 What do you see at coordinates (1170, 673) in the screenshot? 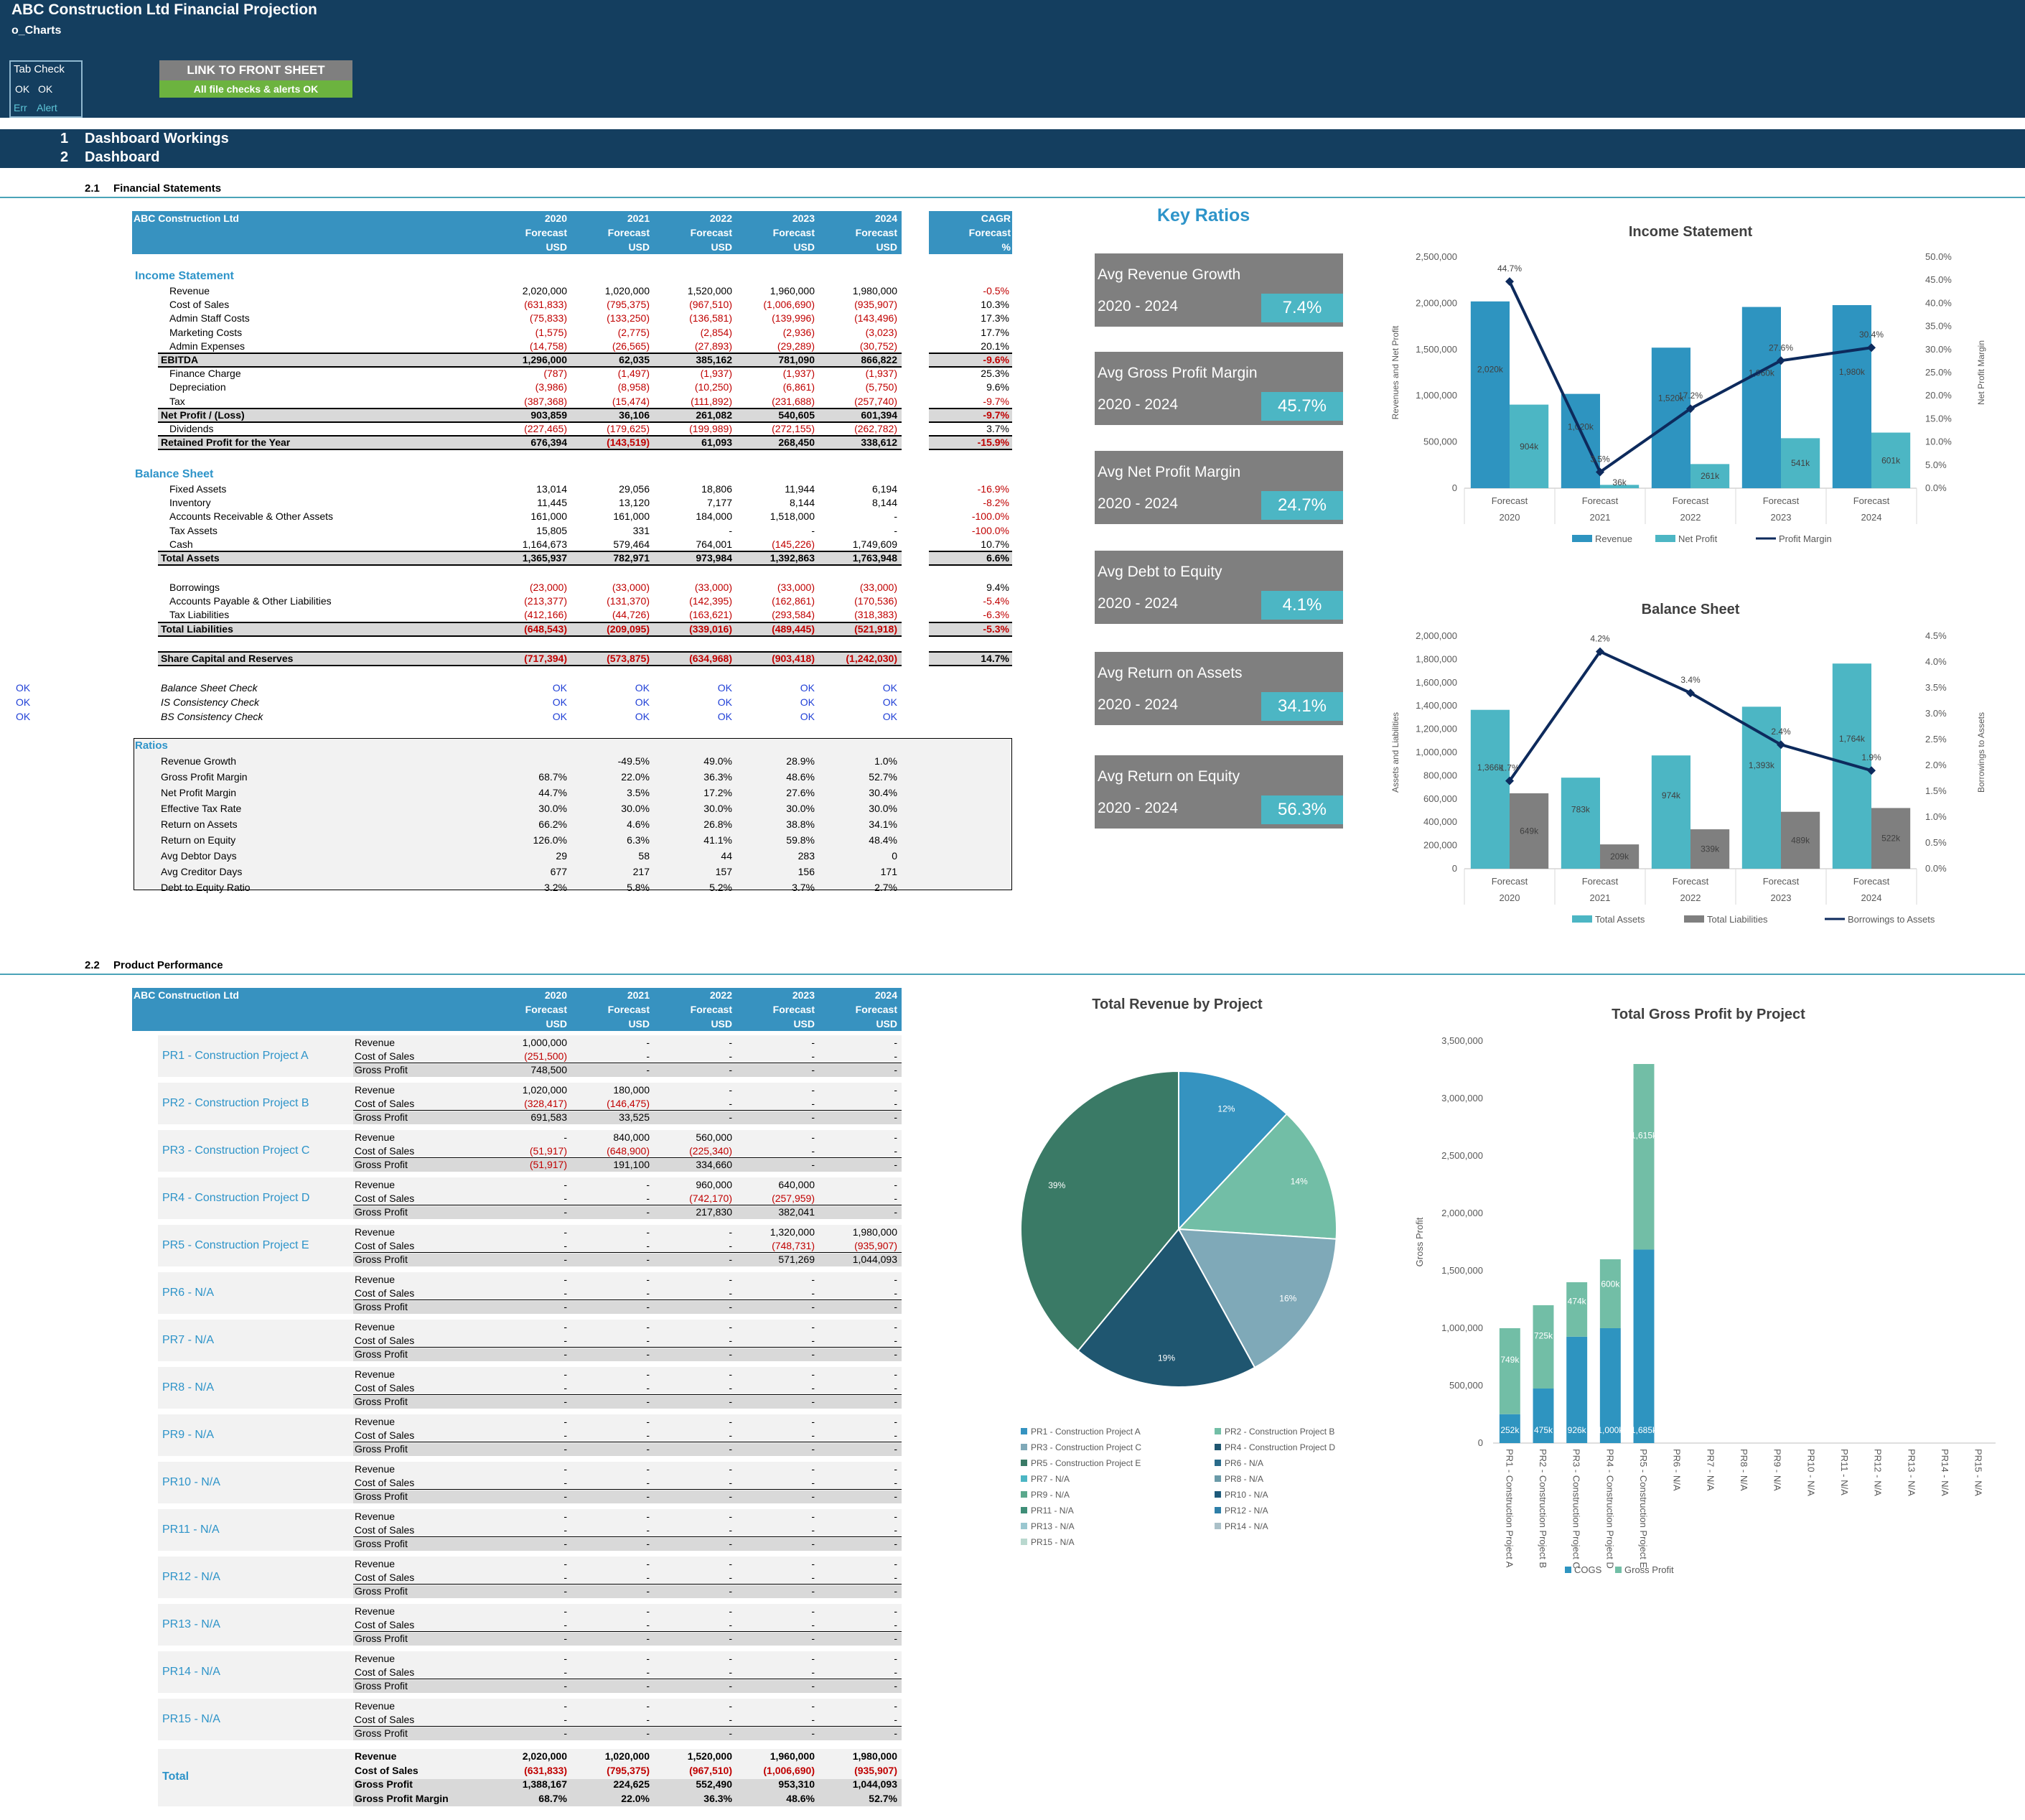
I see `key-ratio-label: Avg Return on Assets` at bounding box center [1170, 673].